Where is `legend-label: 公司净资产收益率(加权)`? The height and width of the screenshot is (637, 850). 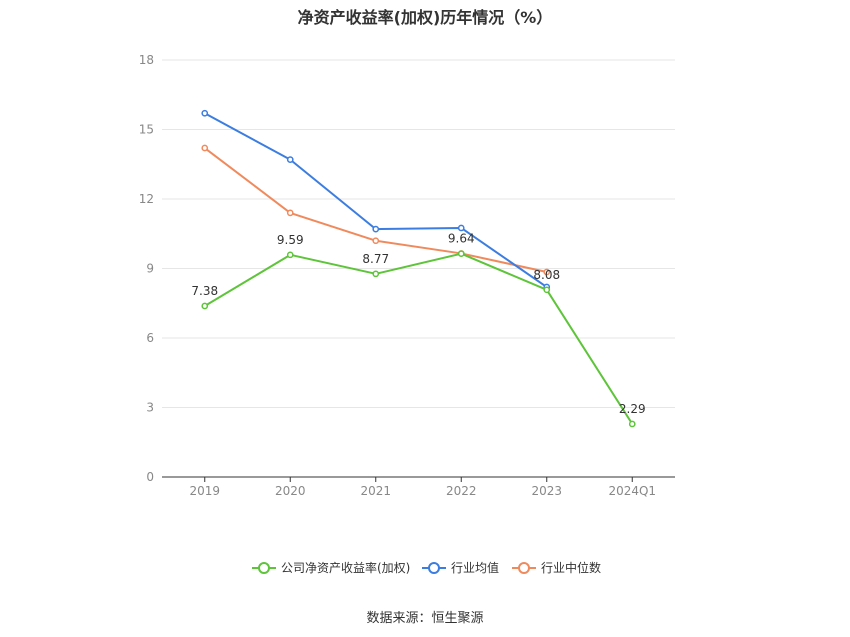 legend-label: 公司净资产收益率(加权) is located at coordinates (345, 567).